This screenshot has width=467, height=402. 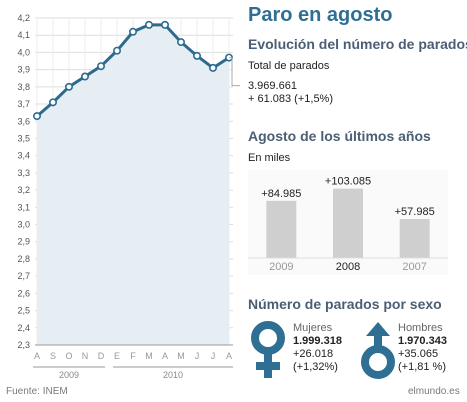 I want to click on men-pct: (+1,81 %), so click(x=422, y=367).